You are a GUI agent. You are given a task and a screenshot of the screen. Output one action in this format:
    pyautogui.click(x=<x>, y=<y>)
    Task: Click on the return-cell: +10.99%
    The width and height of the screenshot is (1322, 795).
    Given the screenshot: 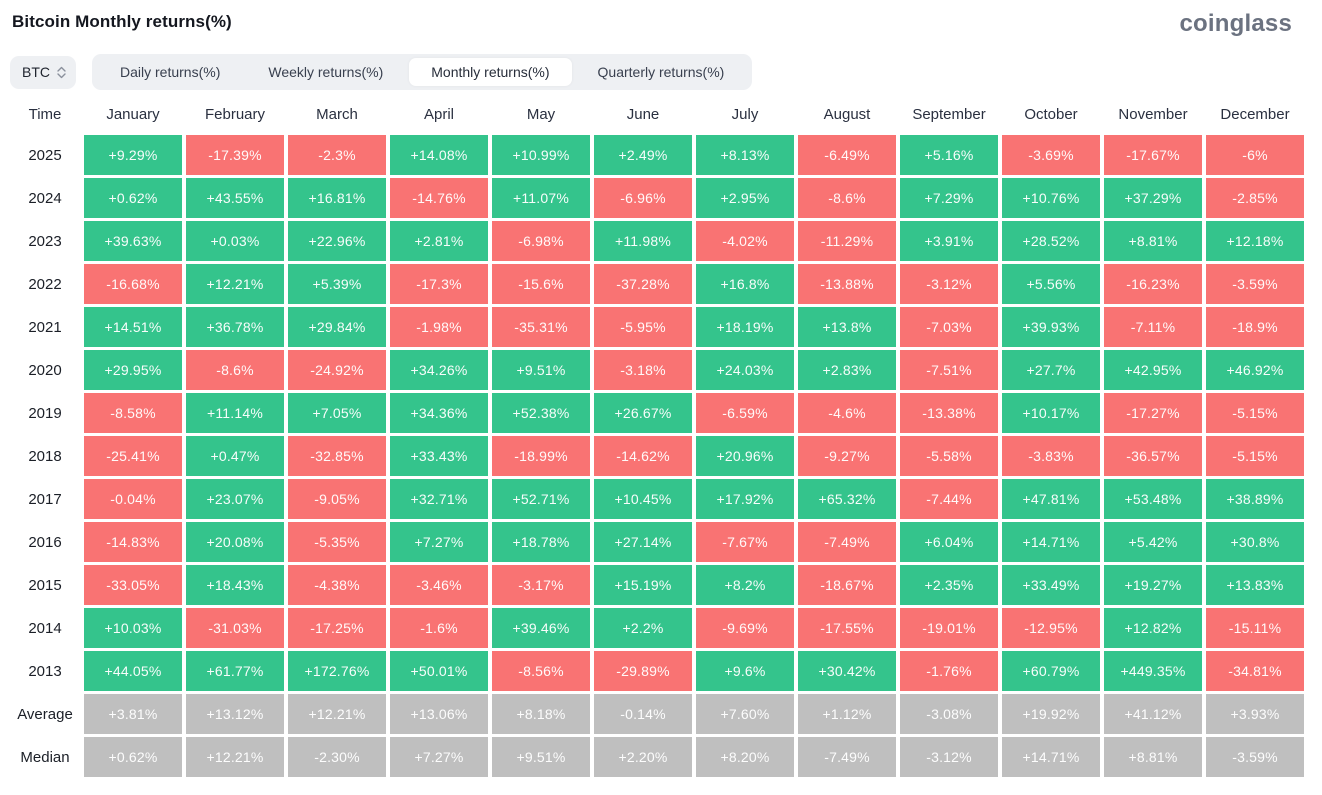 What is the action you would take?
    pyautogui.click(x=541, y=155)
    